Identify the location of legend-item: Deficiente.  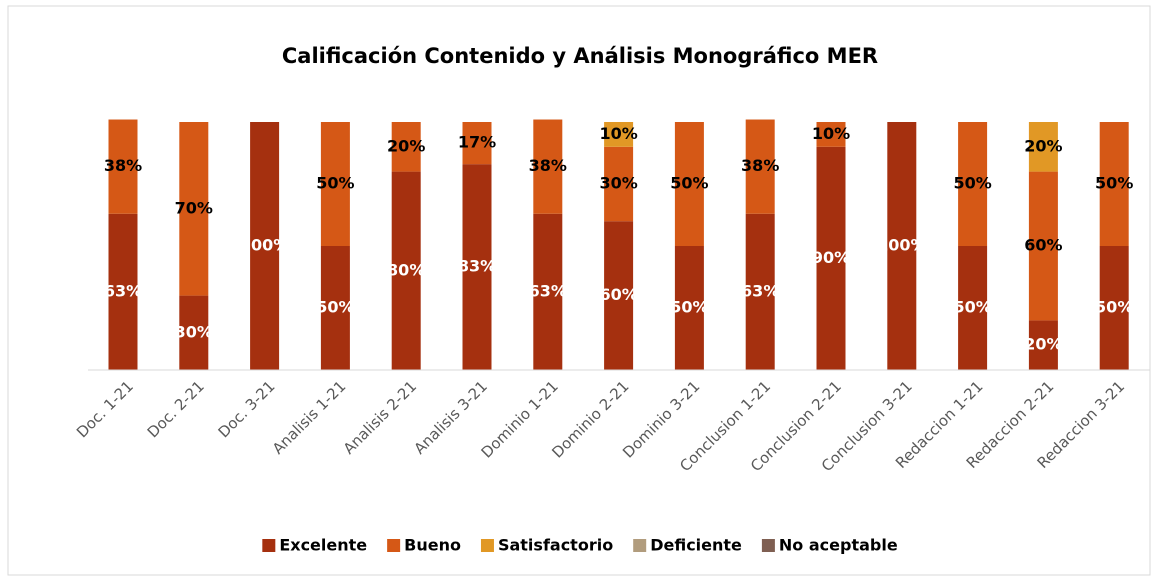
(687, 545).